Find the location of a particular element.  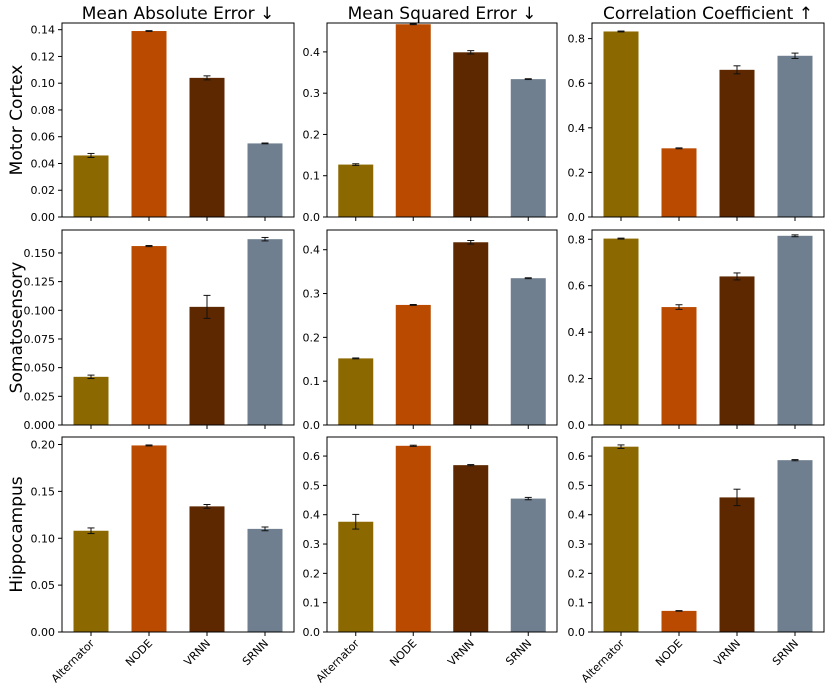

column-title-correlation-coefficient: Correlation Coefficient ↑ is located at coordinates (708, 14).